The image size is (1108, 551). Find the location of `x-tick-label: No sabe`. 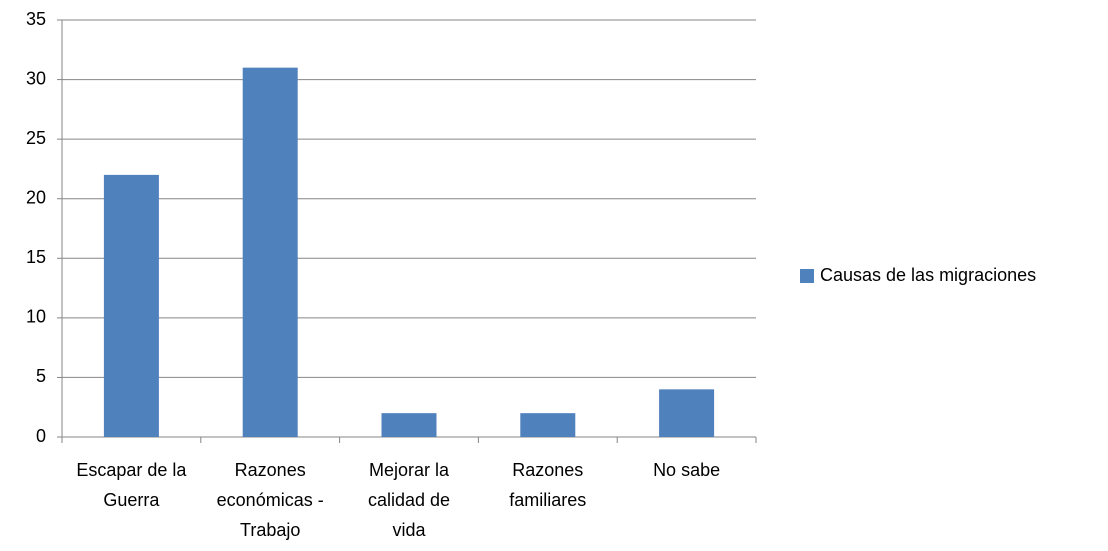

x-tick-label: No sabe is located at coordinates (687, 470).